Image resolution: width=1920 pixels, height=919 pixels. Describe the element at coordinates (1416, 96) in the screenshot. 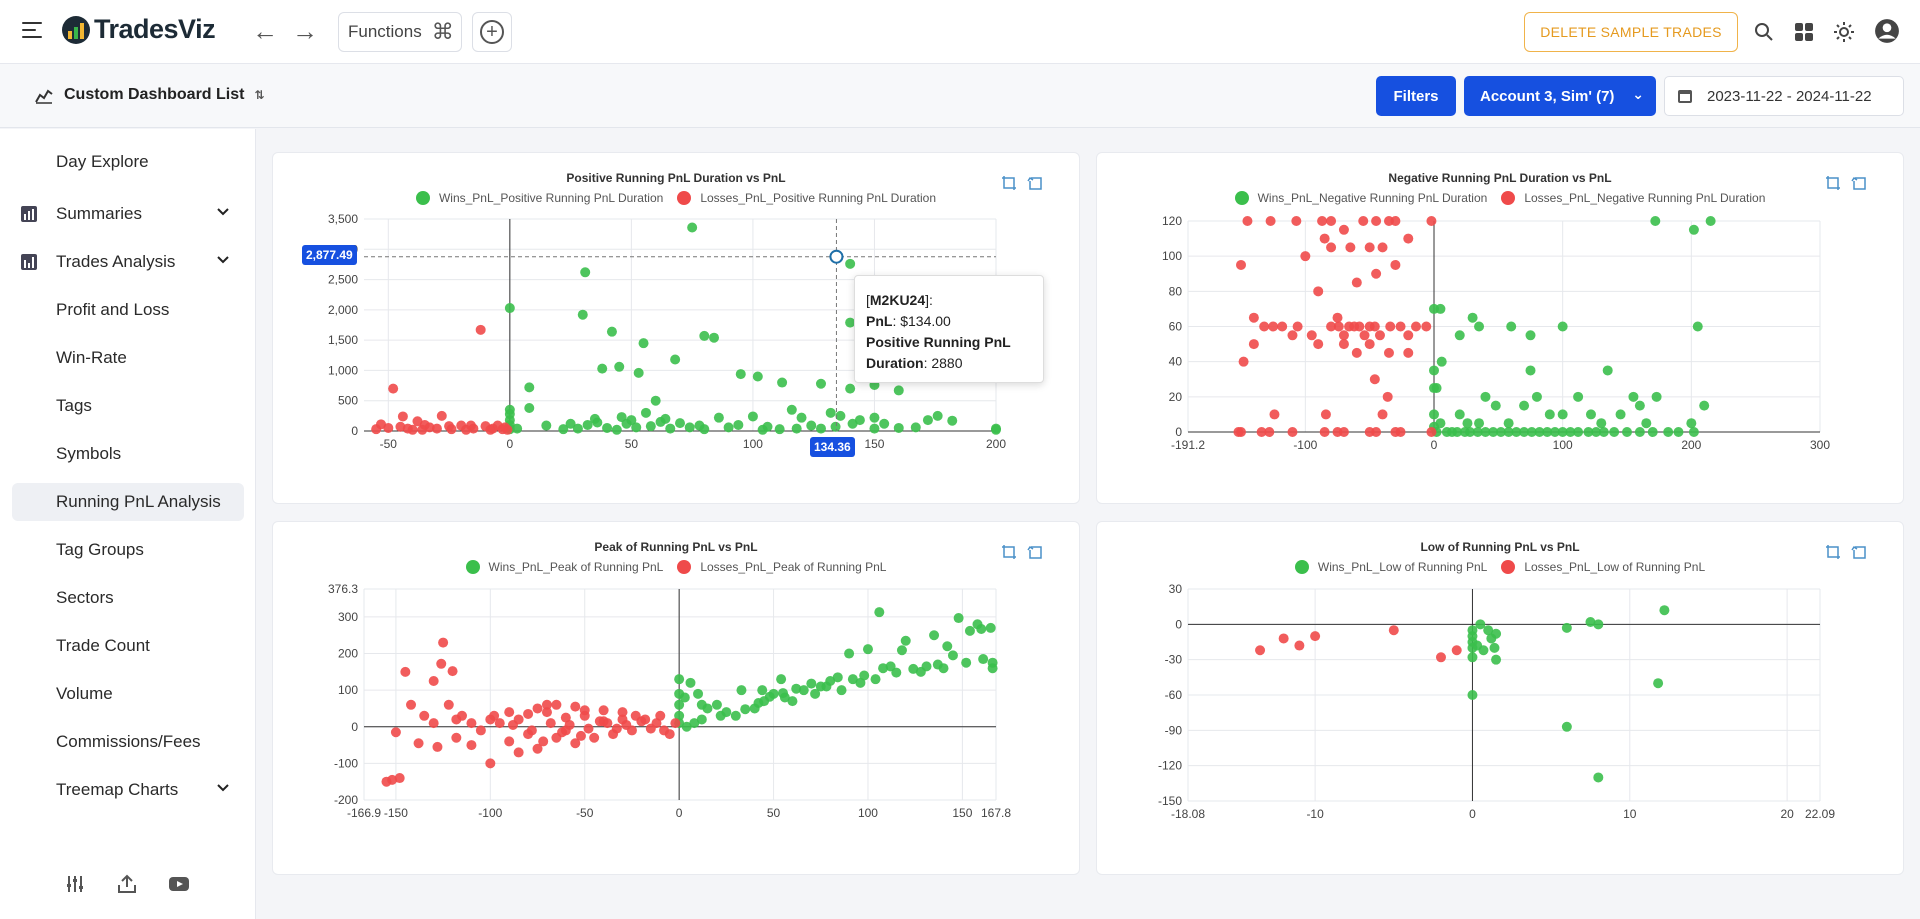

I see `filters-button: Filters` at that location.